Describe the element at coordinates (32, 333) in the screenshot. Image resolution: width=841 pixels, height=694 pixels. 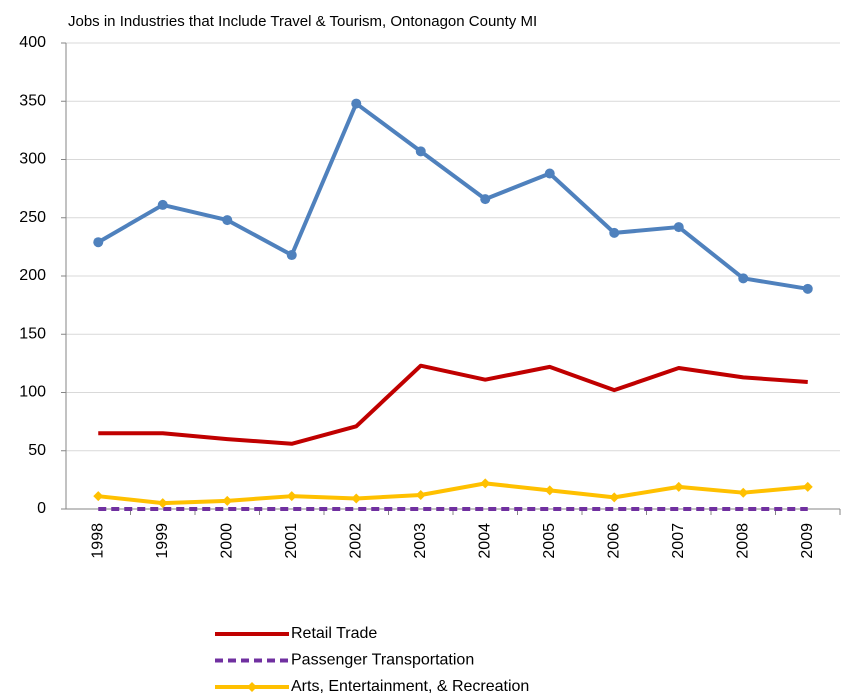
I see `y-tick-label: 150` at that location.